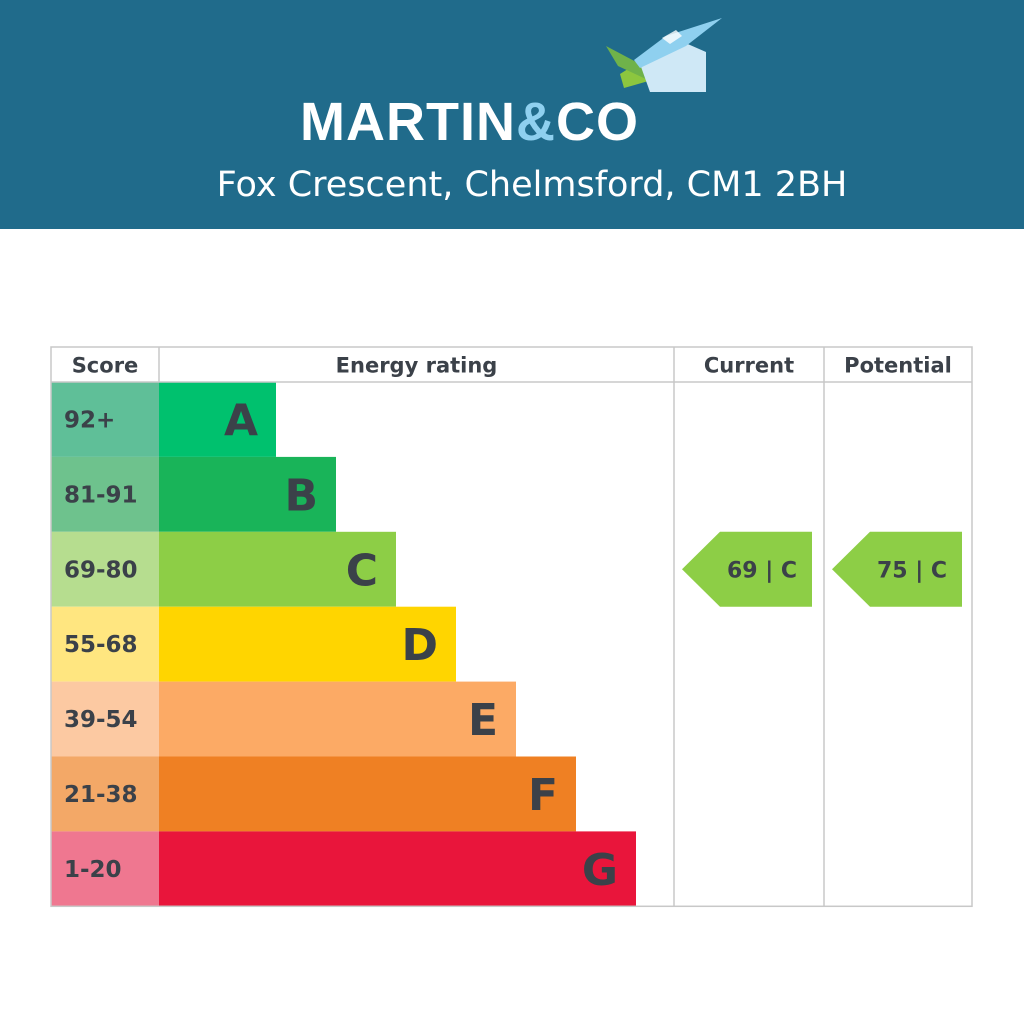 The width and height of the screenshot is (1024, 1024). I want to click on score-cell-b, so click(105, 494).